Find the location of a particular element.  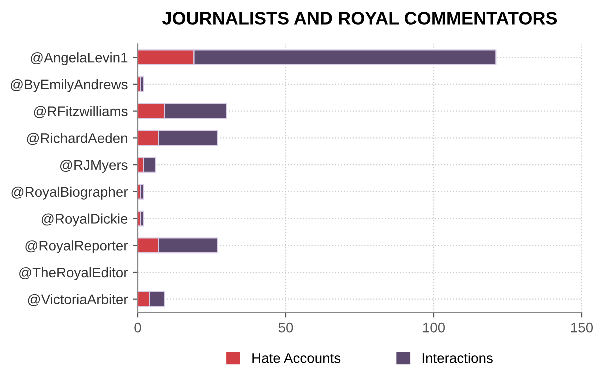

x-tick-label: 0 is located at coordinates (138, 327).